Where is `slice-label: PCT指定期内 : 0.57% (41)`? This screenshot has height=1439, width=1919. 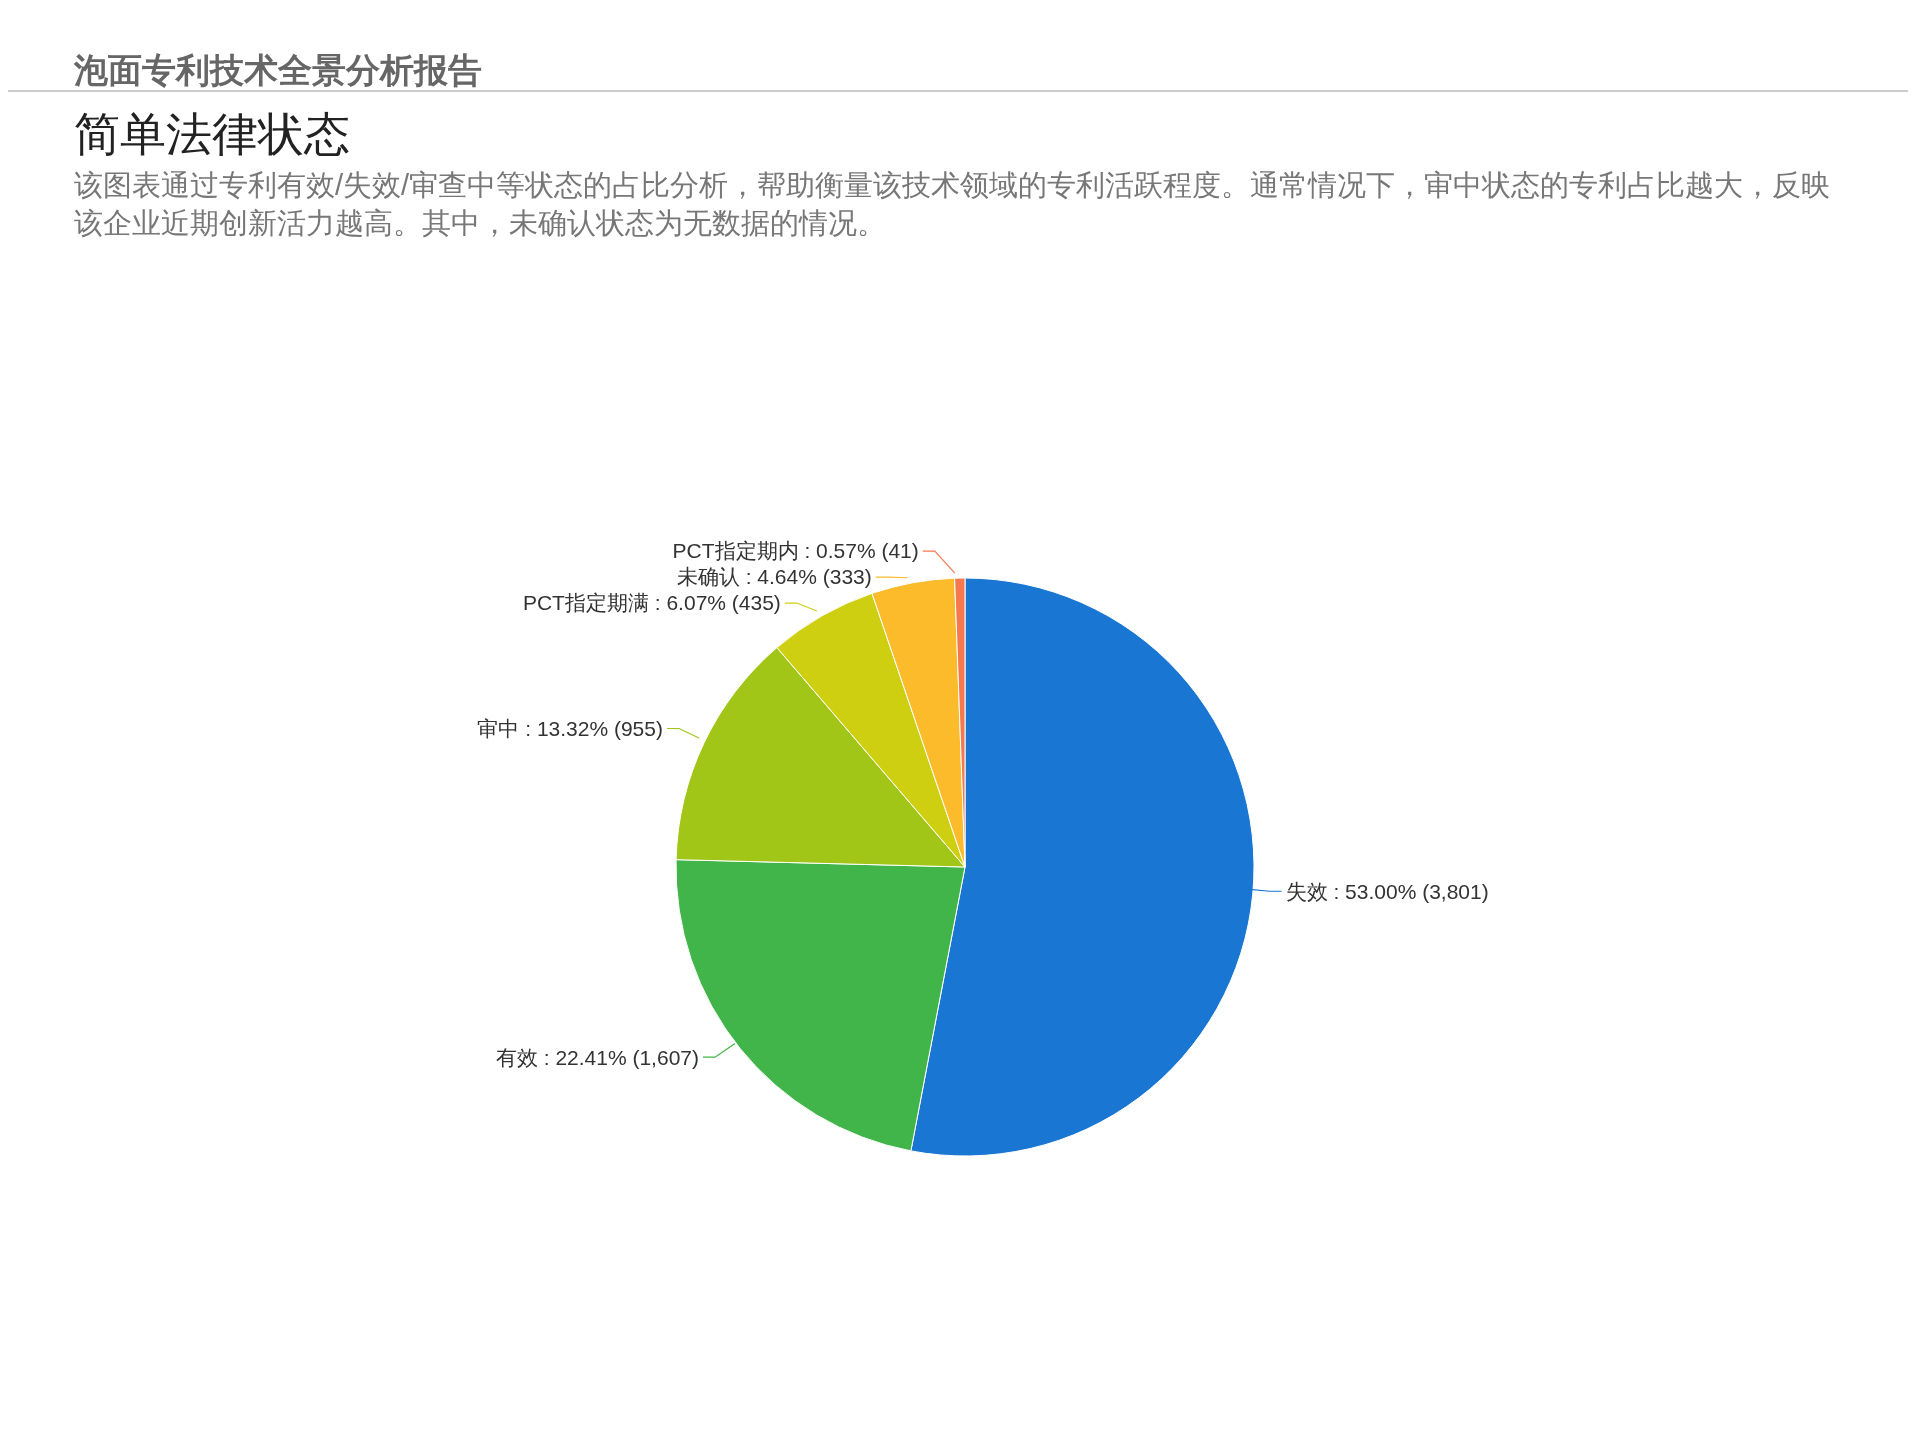
slice-label: PCT指定期内 : 0.57% (41) is located at coordinates (795, 551).